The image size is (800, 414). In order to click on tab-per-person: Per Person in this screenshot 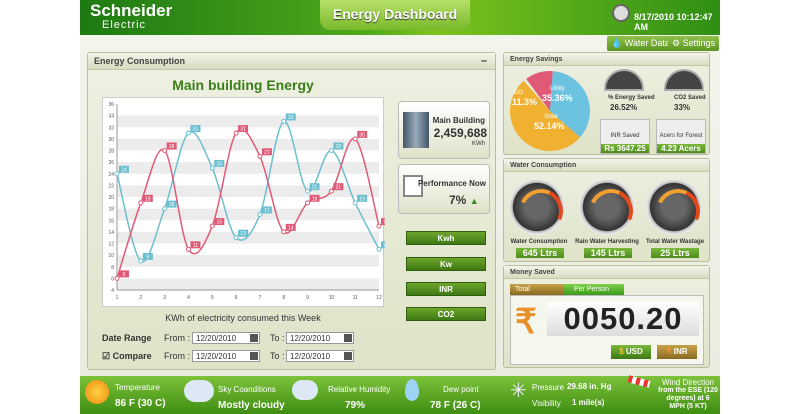, I will do `click(594, 289)`.